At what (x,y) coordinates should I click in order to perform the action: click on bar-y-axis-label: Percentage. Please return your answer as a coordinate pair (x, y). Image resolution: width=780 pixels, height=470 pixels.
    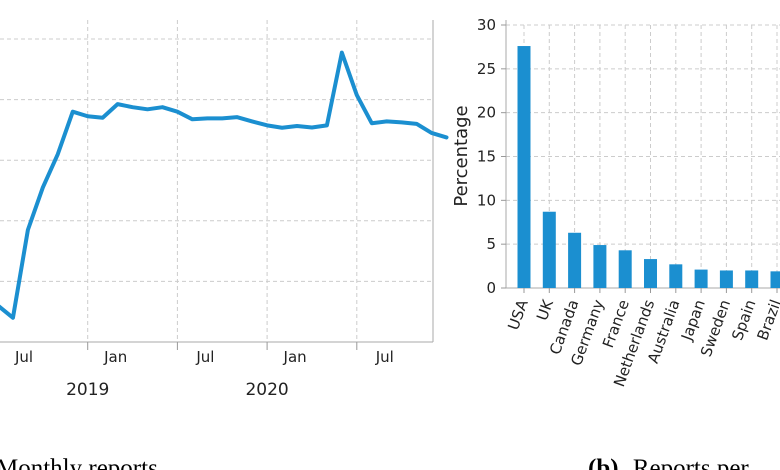
    Looking at the image, I should click on (461, 155).